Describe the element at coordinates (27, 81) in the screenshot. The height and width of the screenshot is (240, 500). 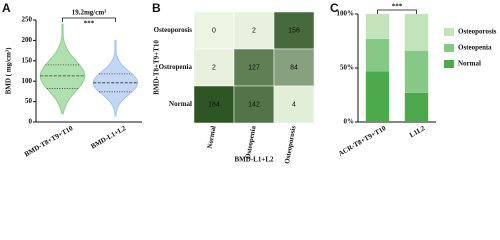
I see `y-tick-label: 100` at that location.